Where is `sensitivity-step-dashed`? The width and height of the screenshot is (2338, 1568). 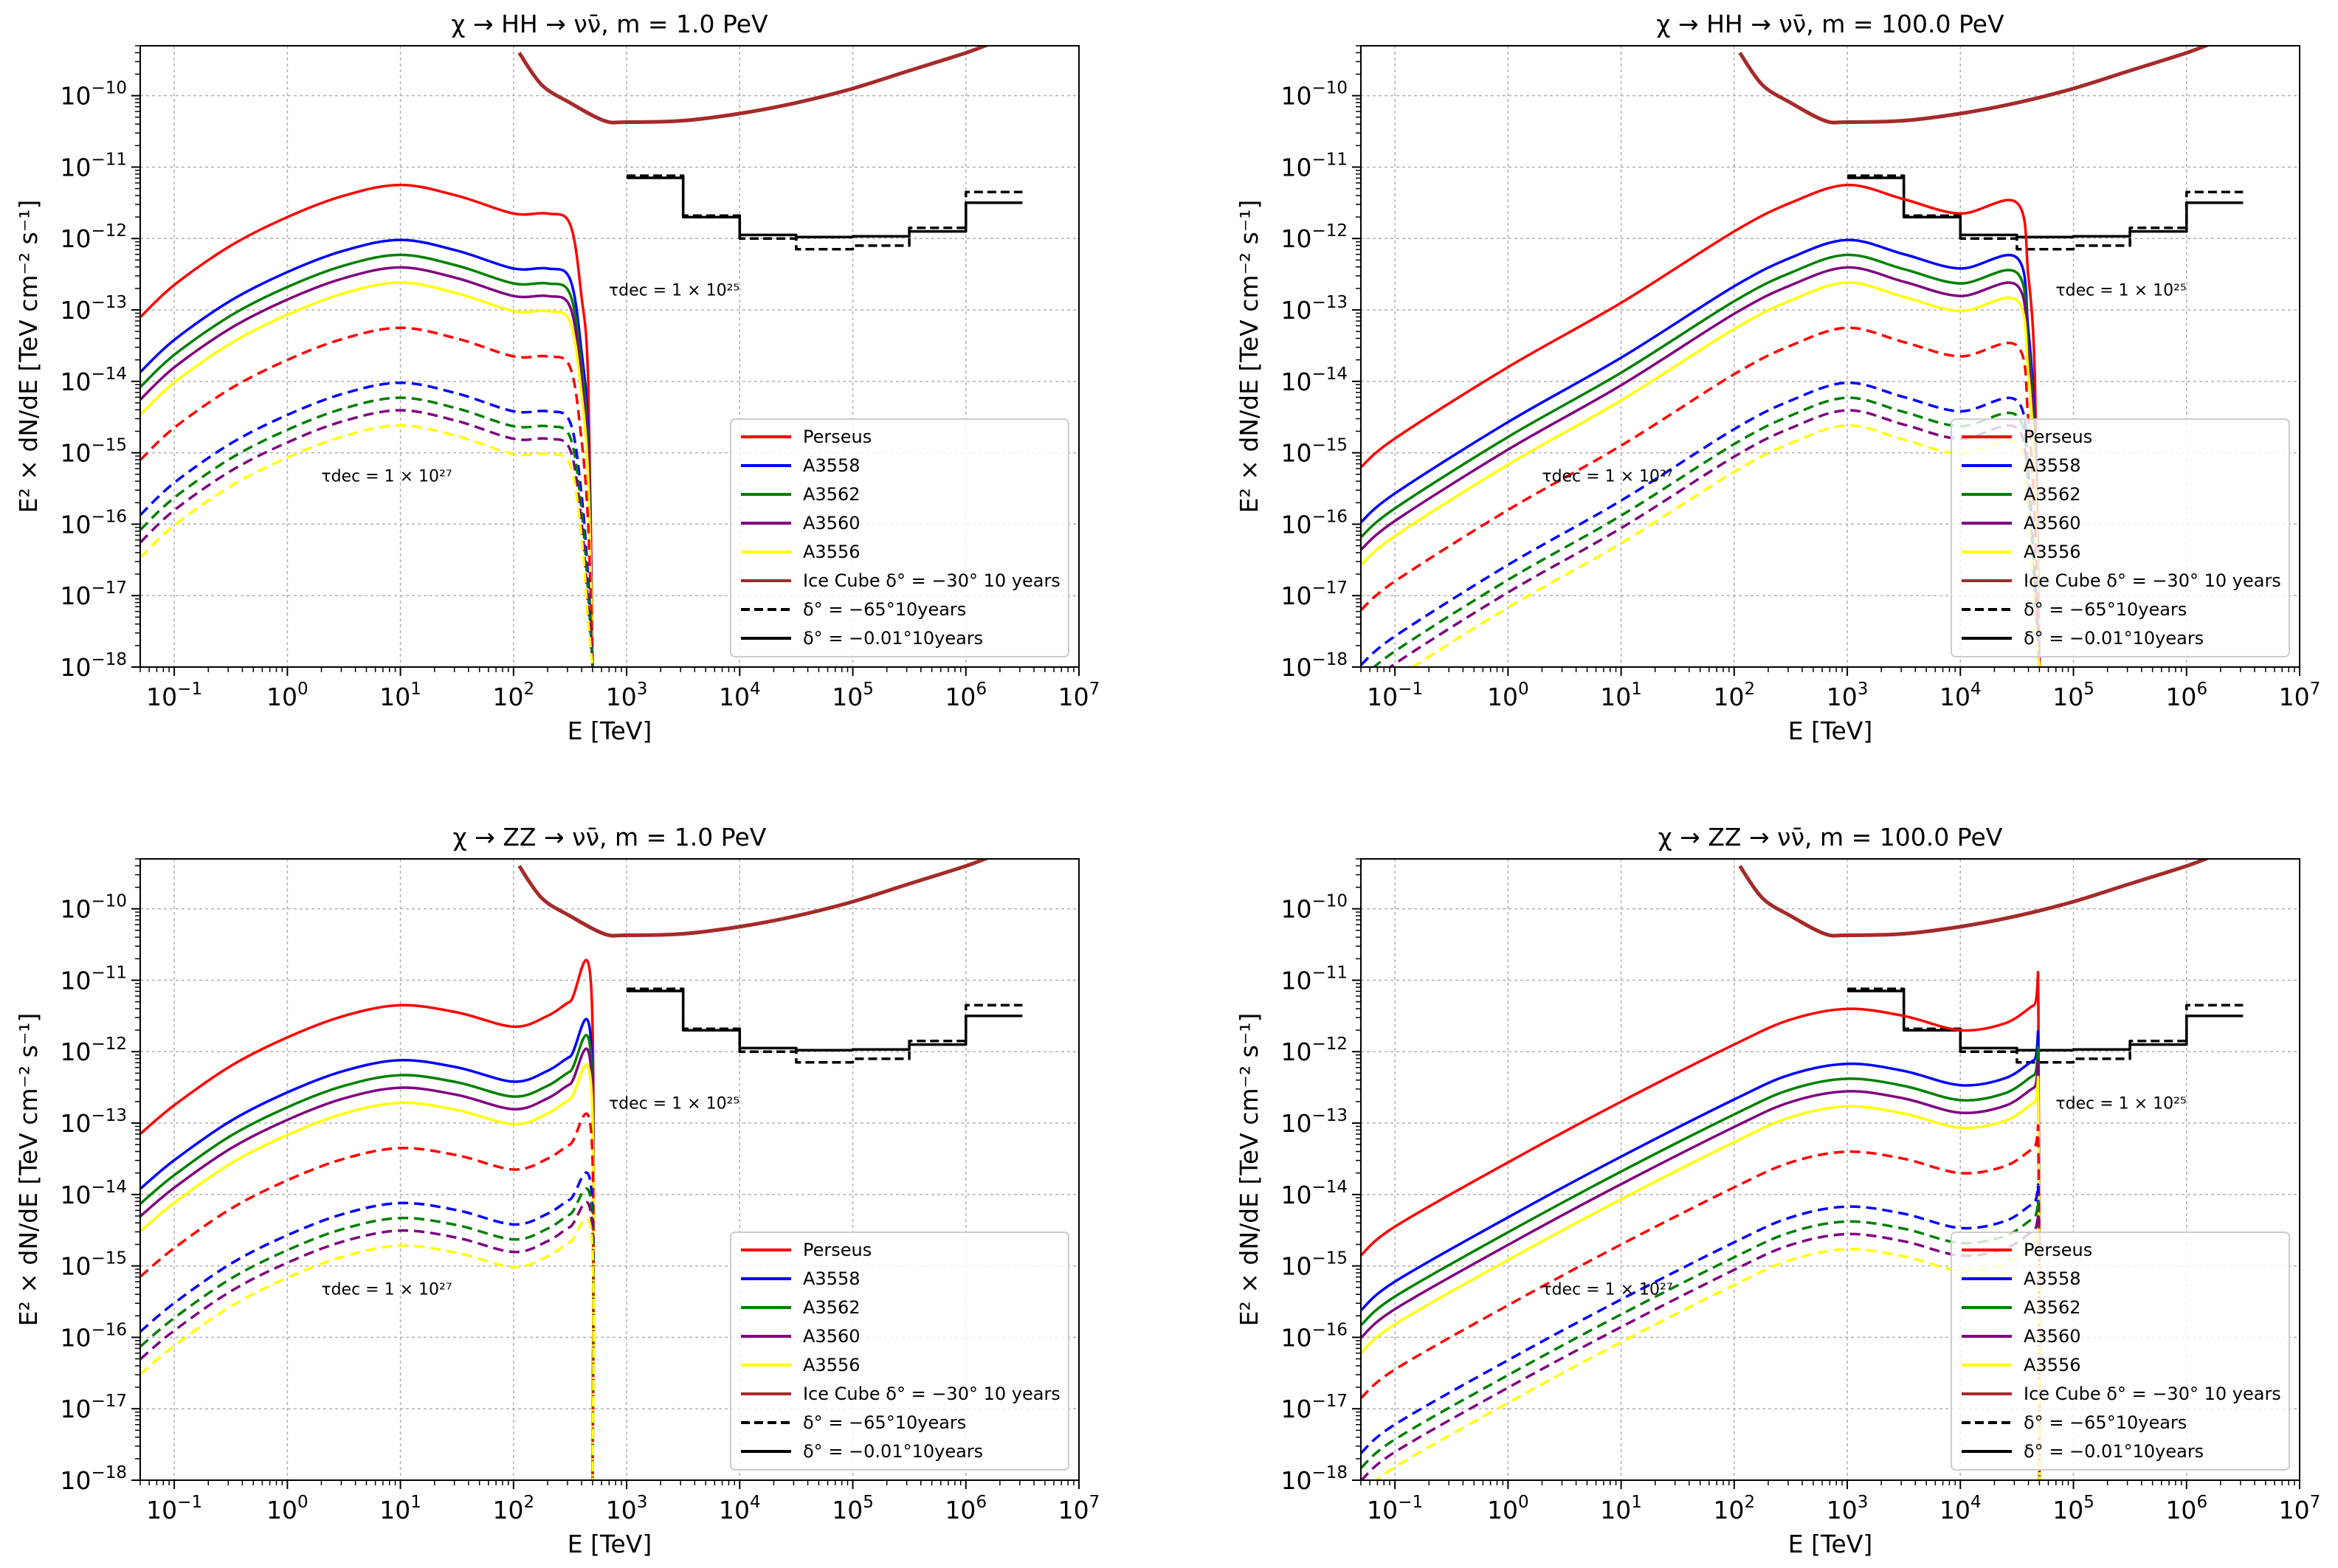
sensitivity-step-dashed is located at coordinates (2045, 212).